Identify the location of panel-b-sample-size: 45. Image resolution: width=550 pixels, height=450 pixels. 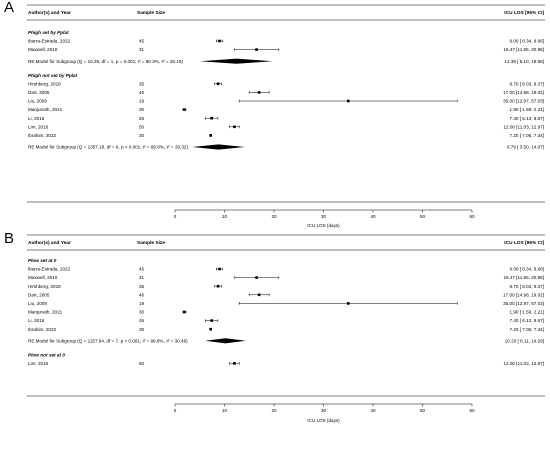
(142, 269).